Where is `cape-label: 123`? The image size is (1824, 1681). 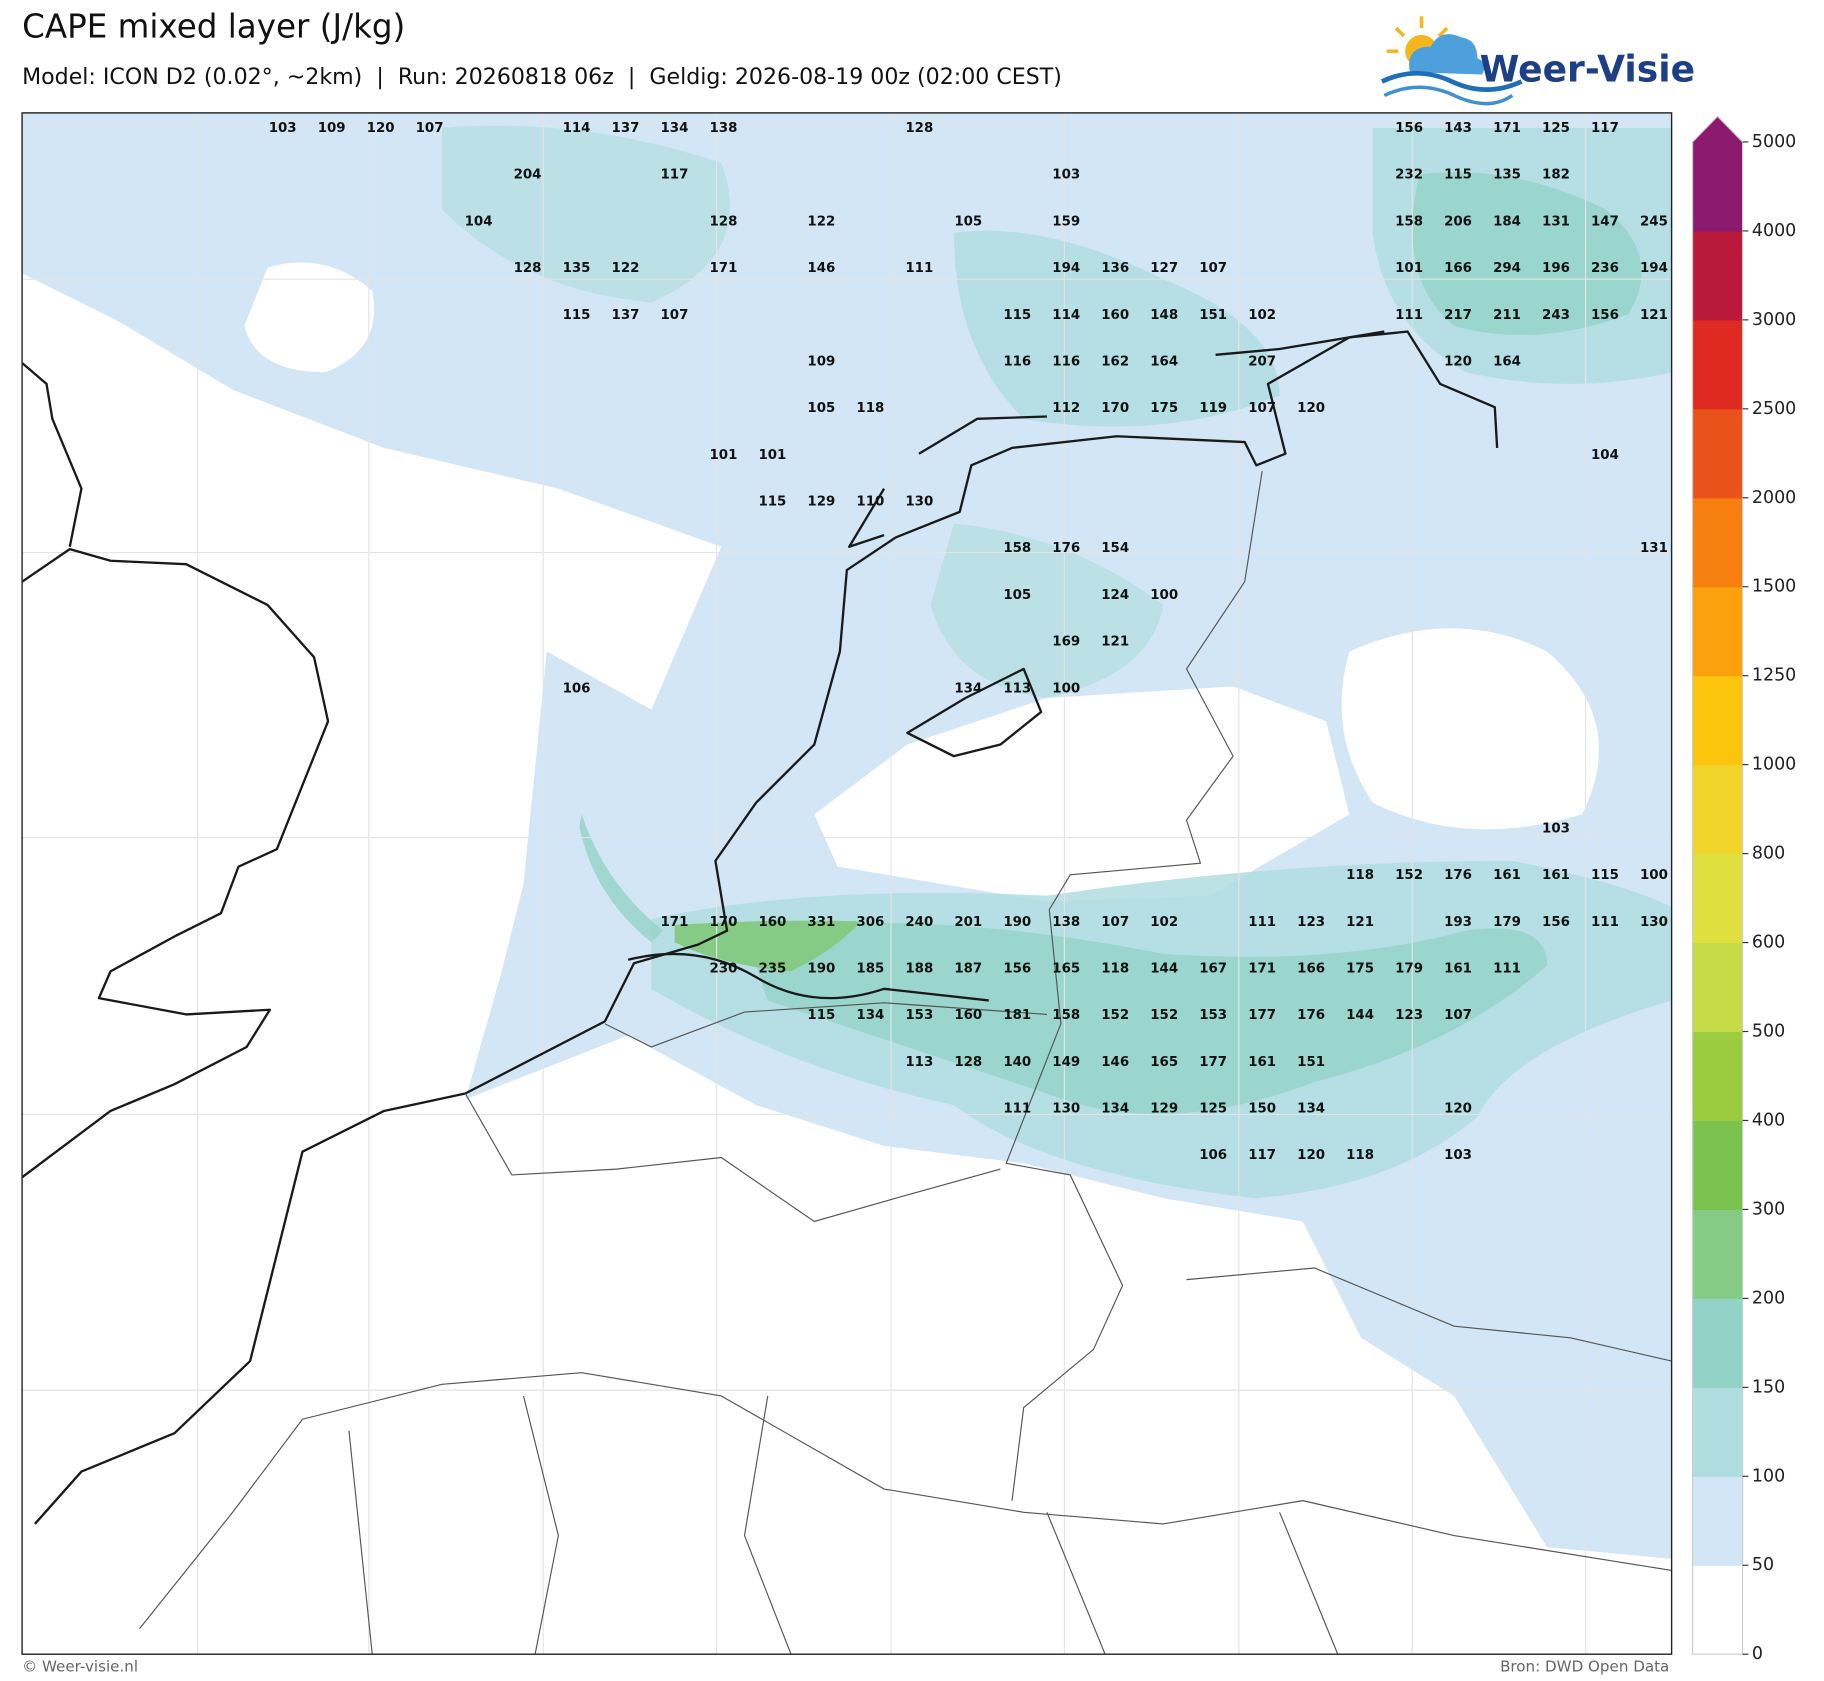
cape-label: 123 is located at coordinates (1311, 922).